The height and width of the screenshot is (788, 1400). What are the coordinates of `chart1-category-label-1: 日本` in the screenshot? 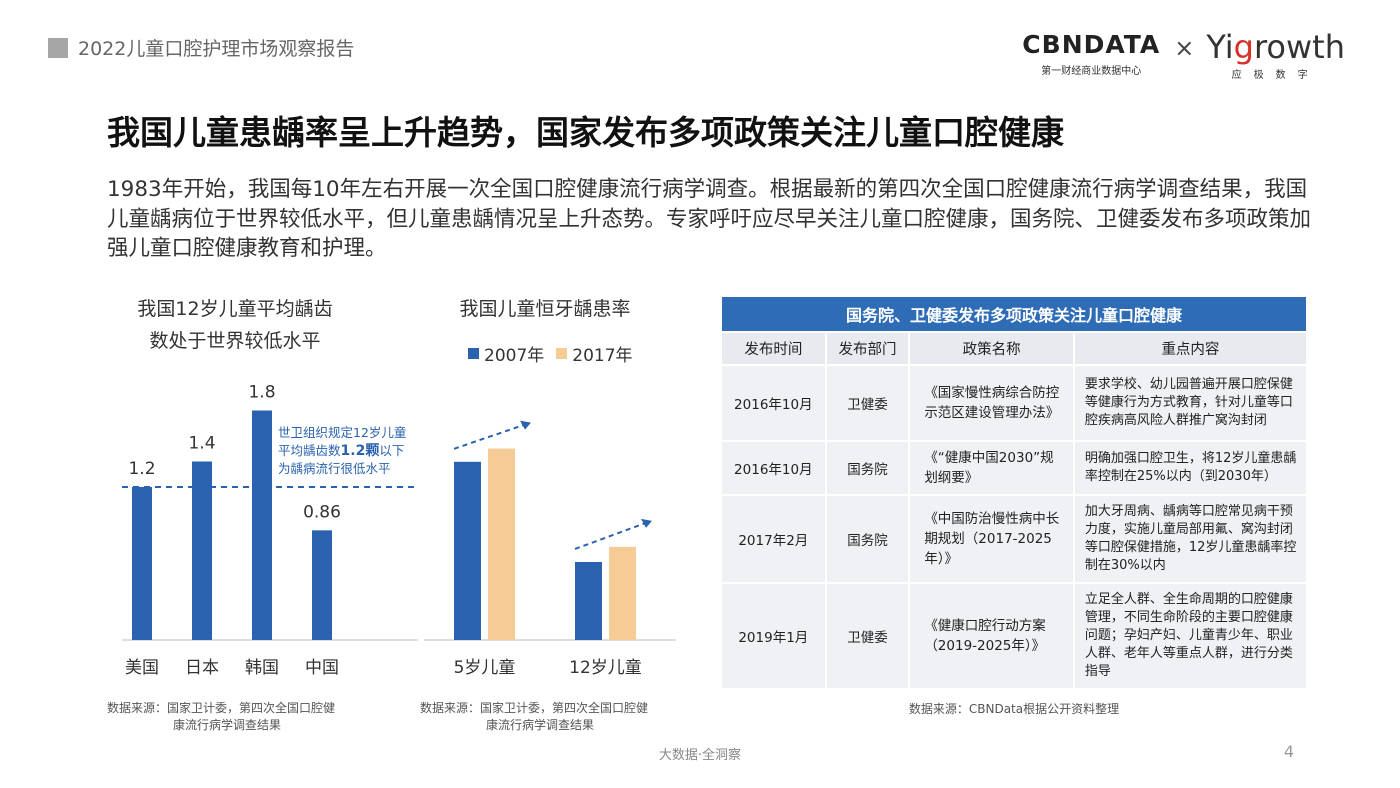 It's located at (202, 668).